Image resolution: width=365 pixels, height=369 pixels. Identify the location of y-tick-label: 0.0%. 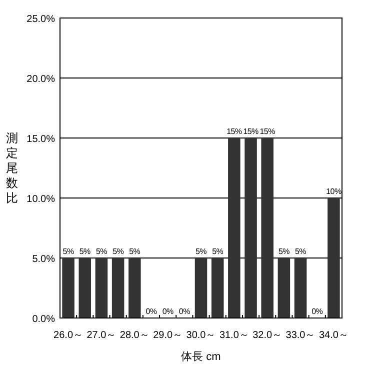
(44, 319).